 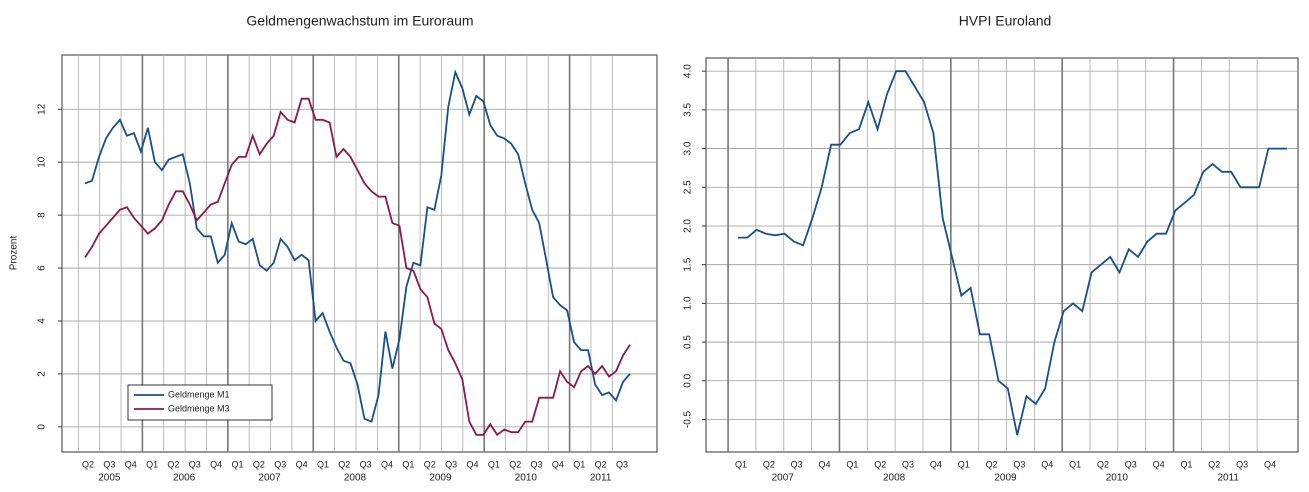 What do you see at coordinates (184, 478) in the screenshot?
I see `year-label: 2006` at bounding box center [184, 478].